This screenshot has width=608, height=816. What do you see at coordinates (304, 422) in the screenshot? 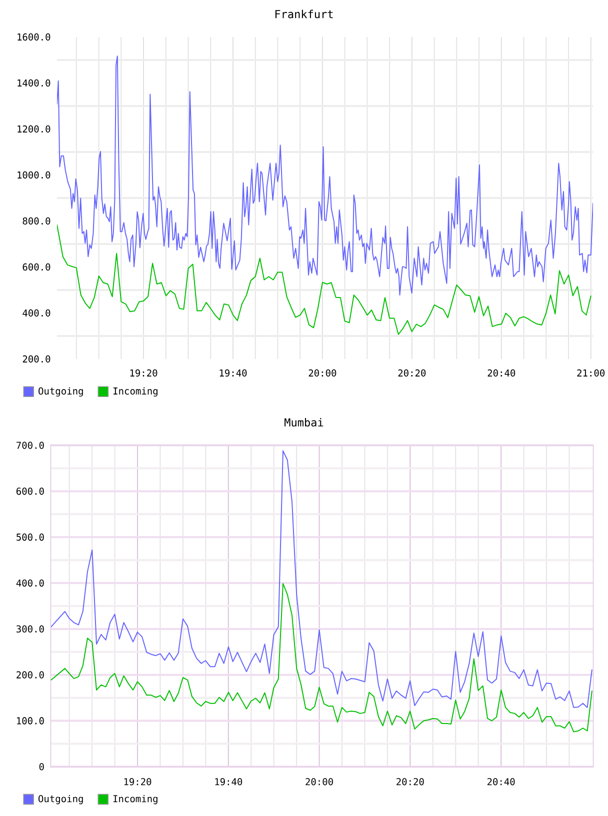
I see `chart-title: Mumbai` at bounding box center [304, 422].